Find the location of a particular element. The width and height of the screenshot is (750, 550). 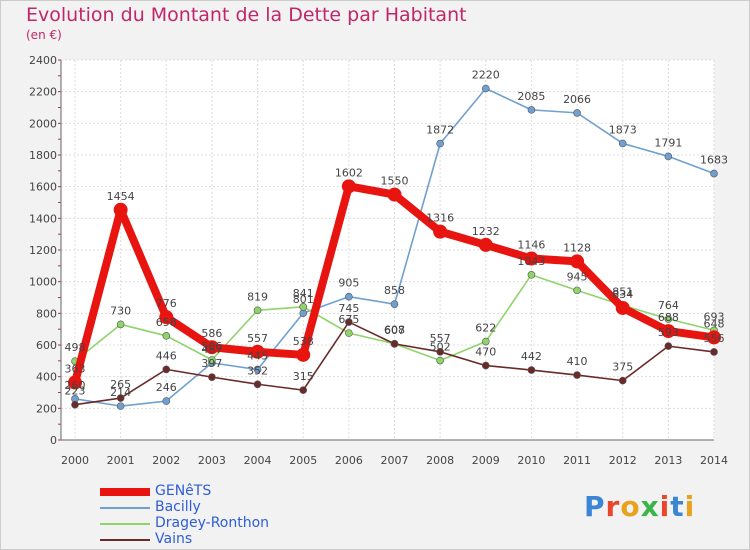

data-label: 2085 is located at coordinates (531, 96).